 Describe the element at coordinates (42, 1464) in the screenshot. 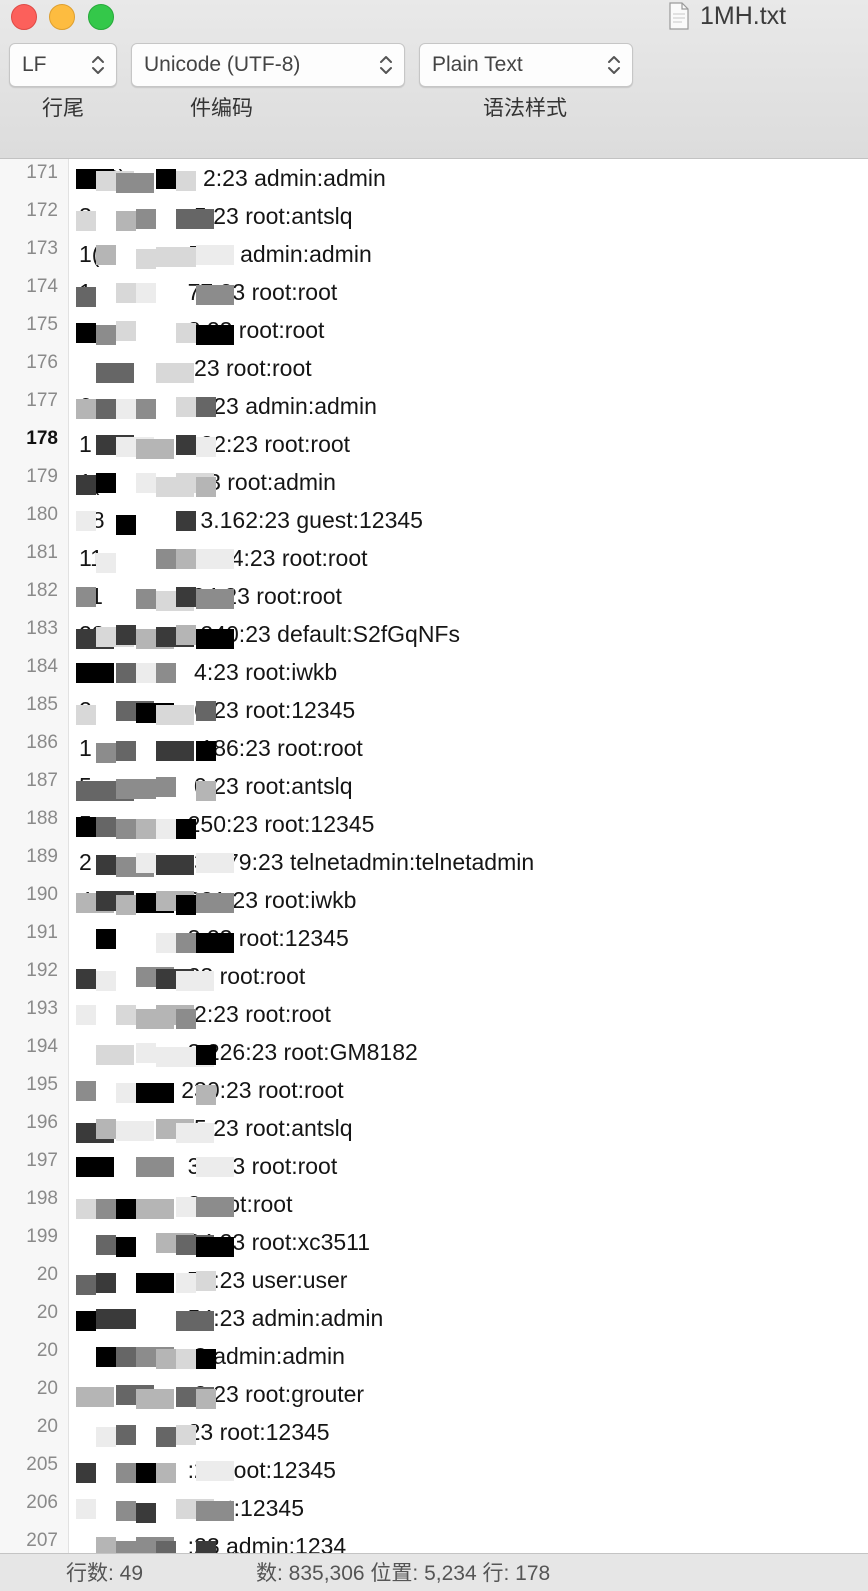

I see `line-number: 205` at that location.